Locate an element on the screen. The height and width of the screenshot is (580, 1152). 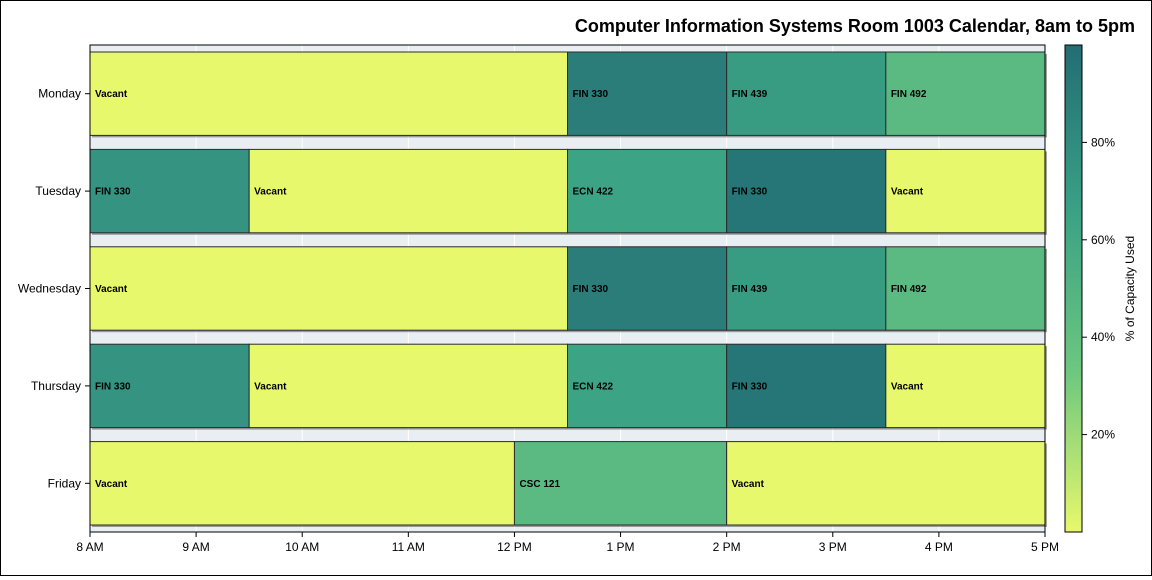
y-tick-label: Friday is located at coordinates (64, 483).